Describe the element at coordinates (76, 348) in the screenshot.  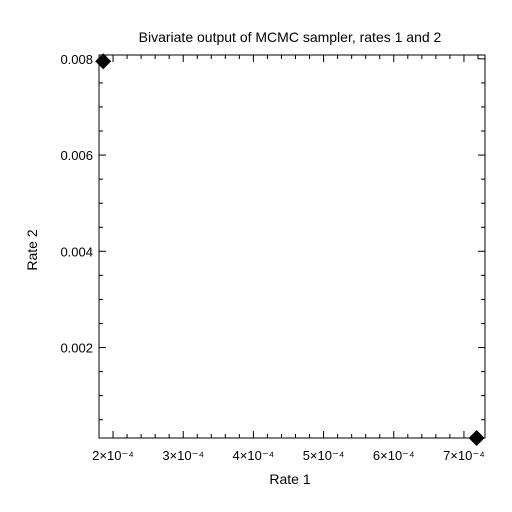
I see `y-tick-label: 0.002` at that location.